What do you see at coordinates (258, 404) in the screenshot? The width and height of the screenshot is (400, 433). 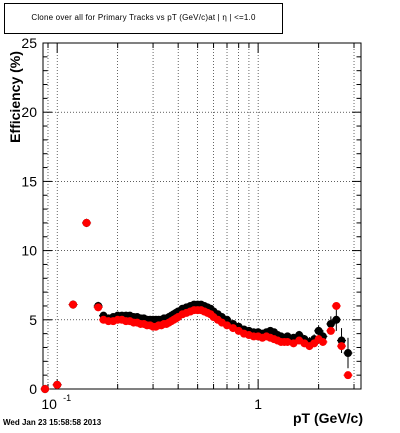 I see `x-tick-label: 1` at bounding box center [258, 404].